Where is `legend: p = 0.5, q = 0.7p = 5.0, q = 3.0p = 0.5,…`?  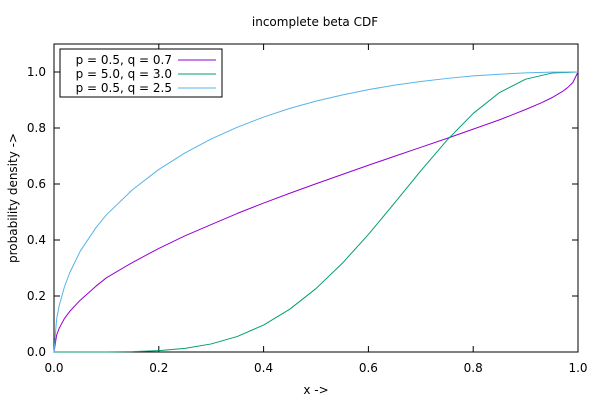
legend: p = 0.5, q = 0.7p = 5.0, q = 3.0p = 0.5,… is located at coordinates (141, 73).